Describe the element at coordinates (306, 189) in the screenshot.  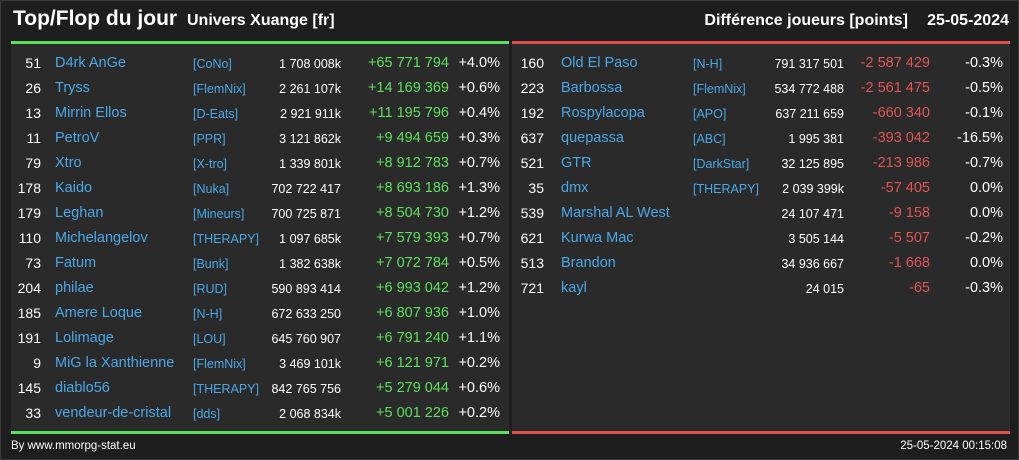
I see `player-points: 702 722 417` at that location.